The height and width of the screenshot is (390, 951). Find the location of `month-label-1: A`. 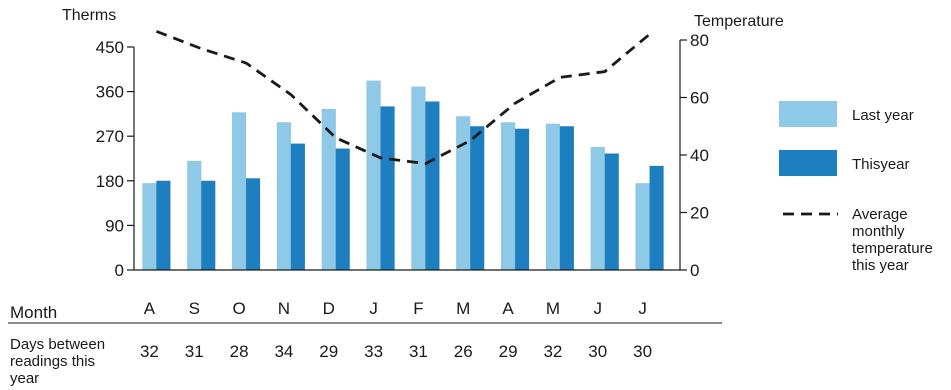

month-label-1: A is located at coordinates (150, 308).